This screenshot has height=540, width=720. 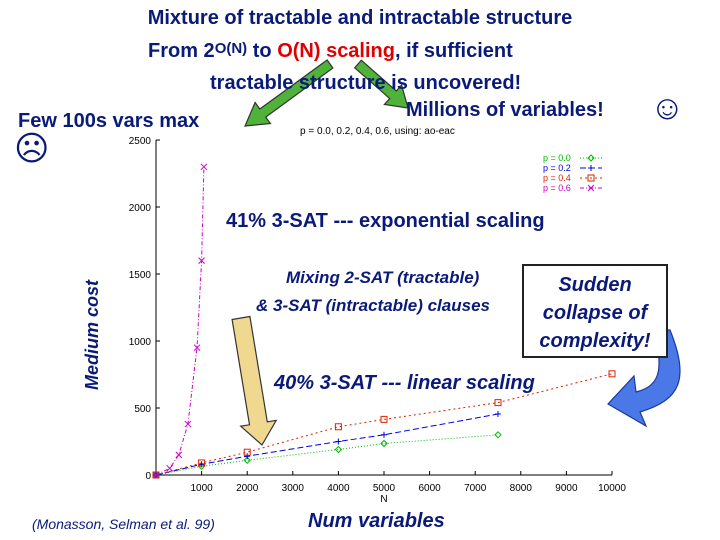 I want to click on title-line-2-suffix: , if sufficient, so click(x=453, y=51).